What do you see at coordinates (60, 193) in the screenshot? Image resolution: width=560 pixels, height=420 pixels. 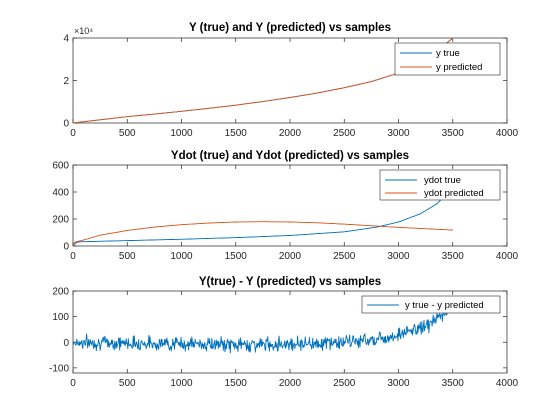 I see `y-tick-label: 400` at bounding box center [60, 193].